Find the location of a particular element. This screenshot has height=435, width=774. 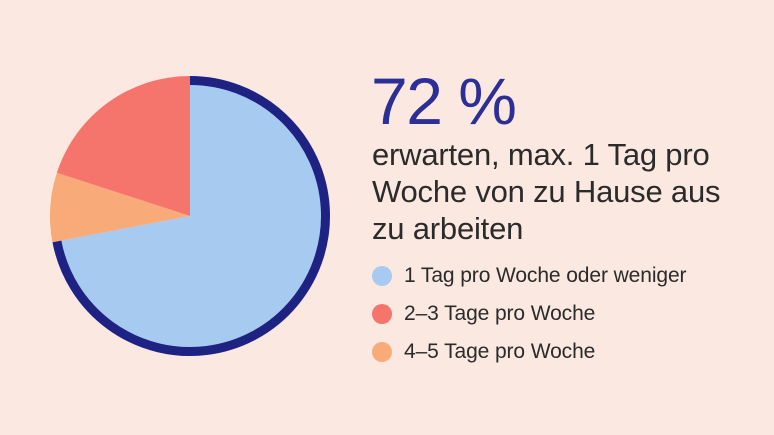

description-line-2: Woche von zu Hause aus is located at coordinates (546, 191).